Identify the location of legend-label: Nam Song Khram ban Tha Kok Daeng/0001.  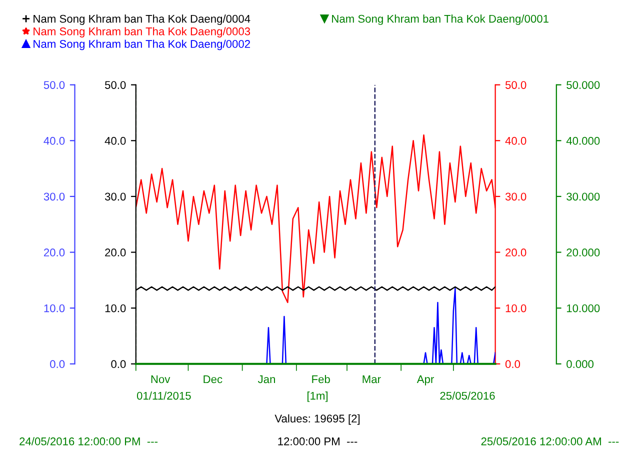
(440, 19).